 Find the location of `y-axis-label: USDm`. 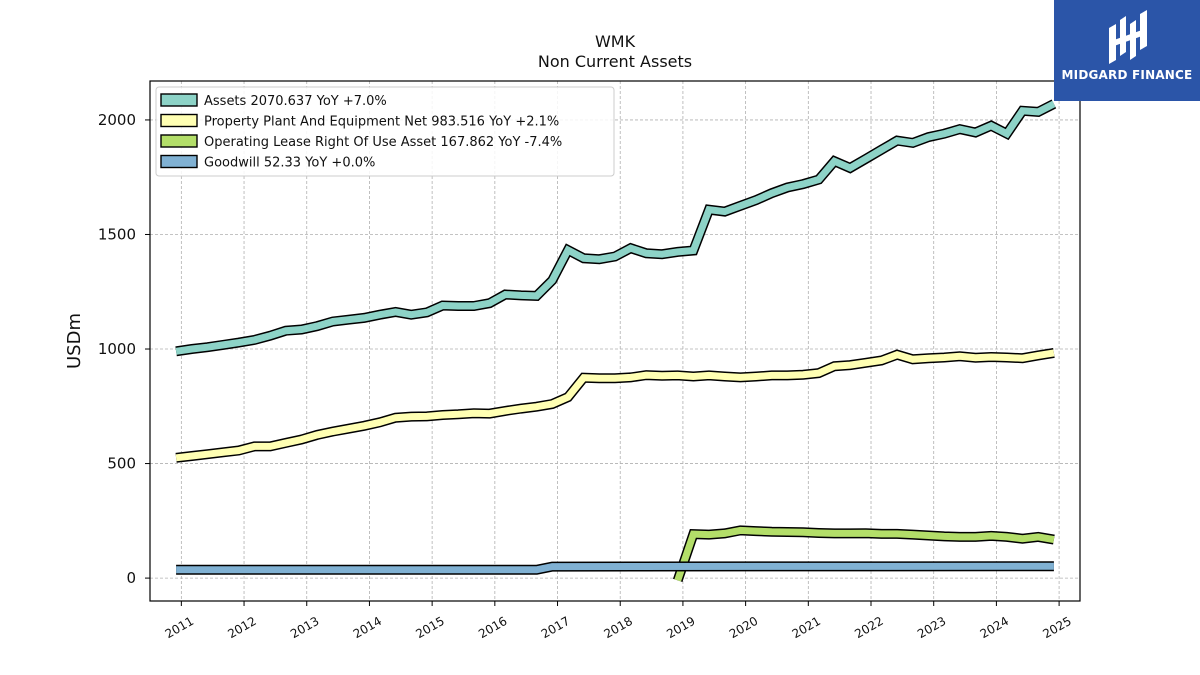

y-axis-label: USDm is located at coordinates (74, 341).